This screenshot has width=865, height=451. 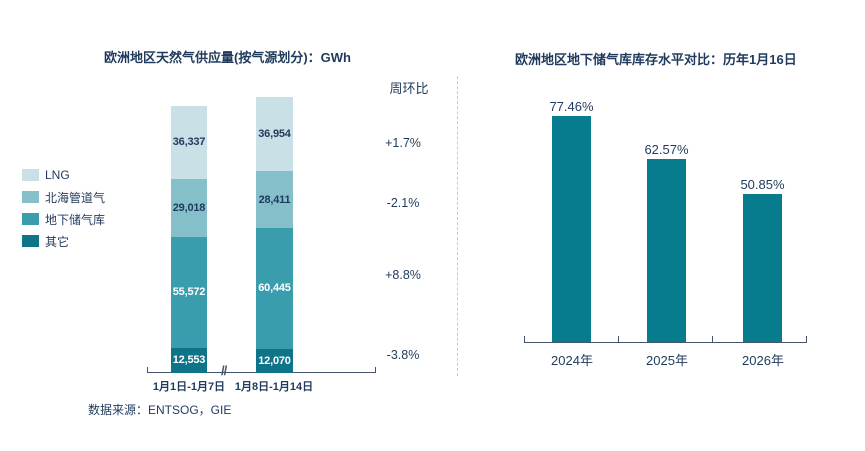 I want to click on legend-item-underground-storage: 地下储气库, so click(x=63, y=219).